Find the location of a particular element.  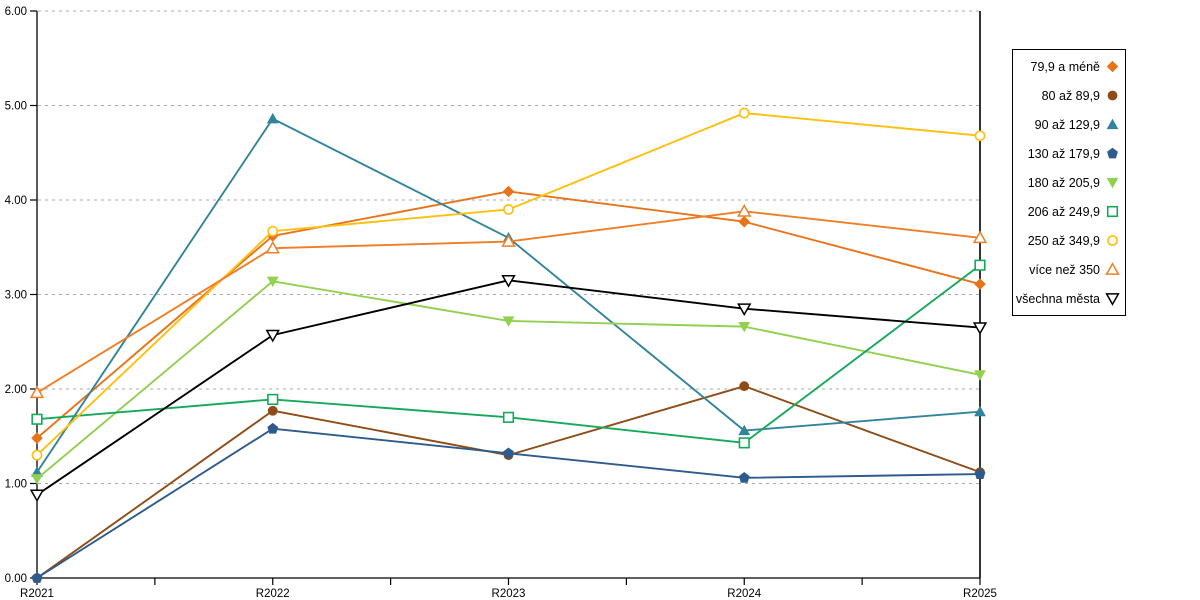

triangle-up-filled-legend-icon is located at coordinates (1112, 124).